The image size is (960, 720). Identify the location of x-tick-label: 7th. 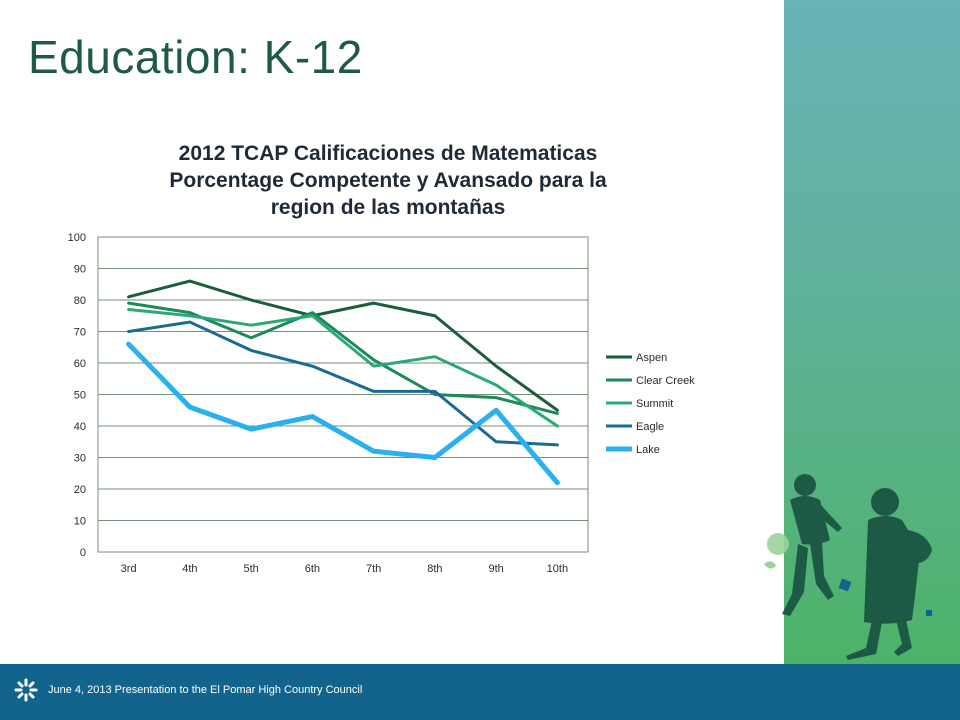
(373, 569).